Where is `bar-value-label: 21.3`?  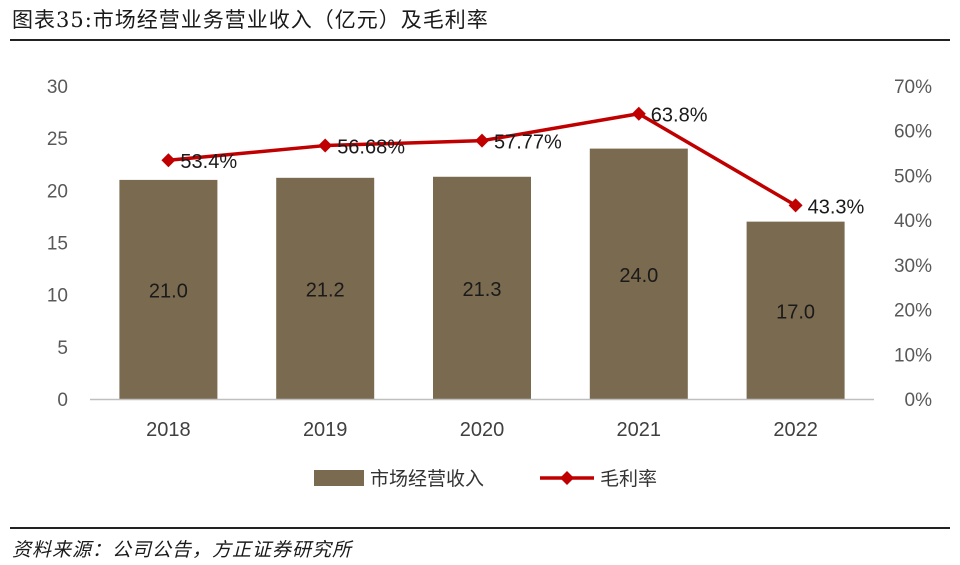 bar-value-label: 21.3 is located at coordinates (482, 290).